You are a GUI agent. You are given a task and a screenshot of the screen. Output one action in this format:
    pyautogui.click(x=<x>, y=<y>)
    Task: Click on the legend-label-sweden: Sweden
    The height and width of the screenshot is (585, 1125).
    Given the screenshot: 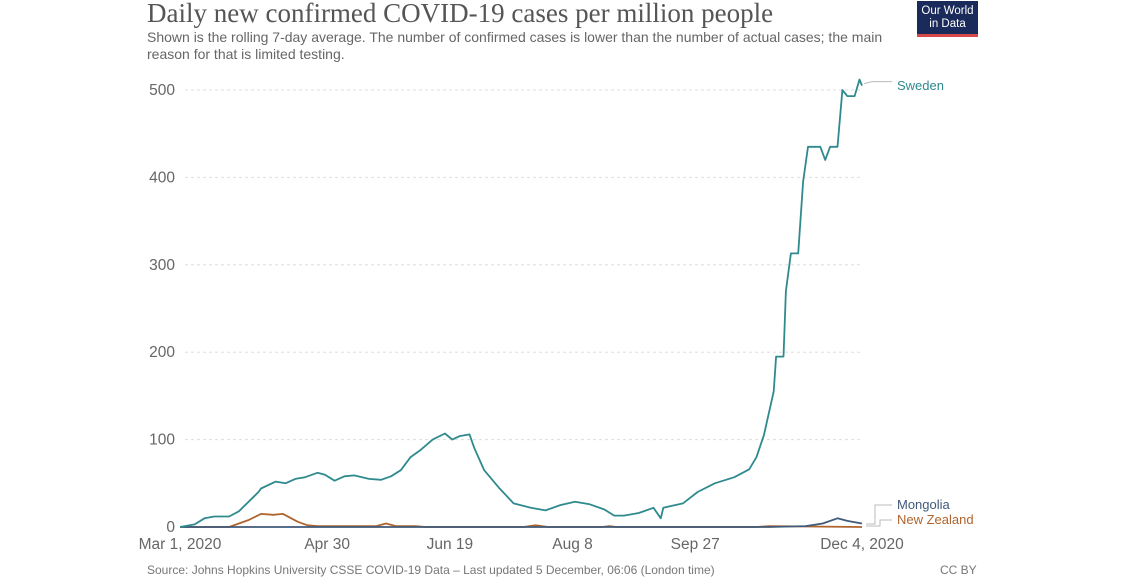 What is the action you would take?
    pyautogui.click(x=920, y=85)
    